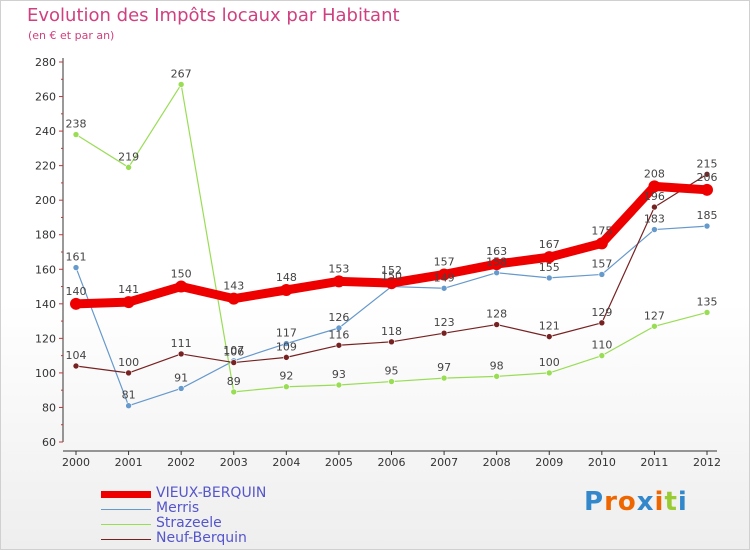 The height and width of the screenshot is (550, 750). Describe the element at coordinates (45, 131) in the screenshot. I see `y-tick-label: 240` at that location.